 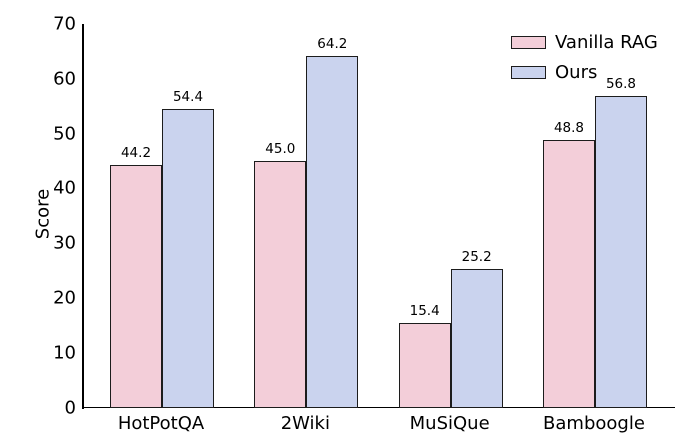 What do you see at coordinates (606, 42) in the screenshot?
I see `legend-label: Vanilla RAG` at bounding box center [606, 42].